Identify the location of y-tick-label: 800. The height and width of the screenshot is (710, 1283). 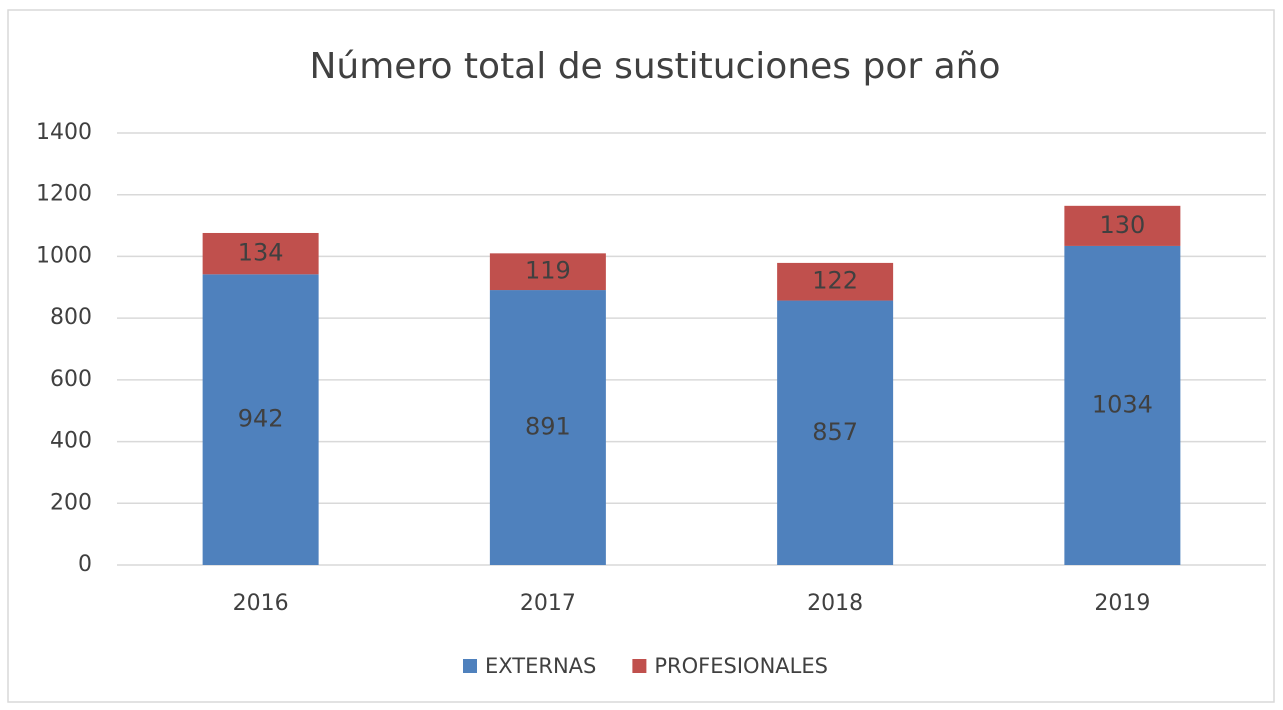
(71, 317).